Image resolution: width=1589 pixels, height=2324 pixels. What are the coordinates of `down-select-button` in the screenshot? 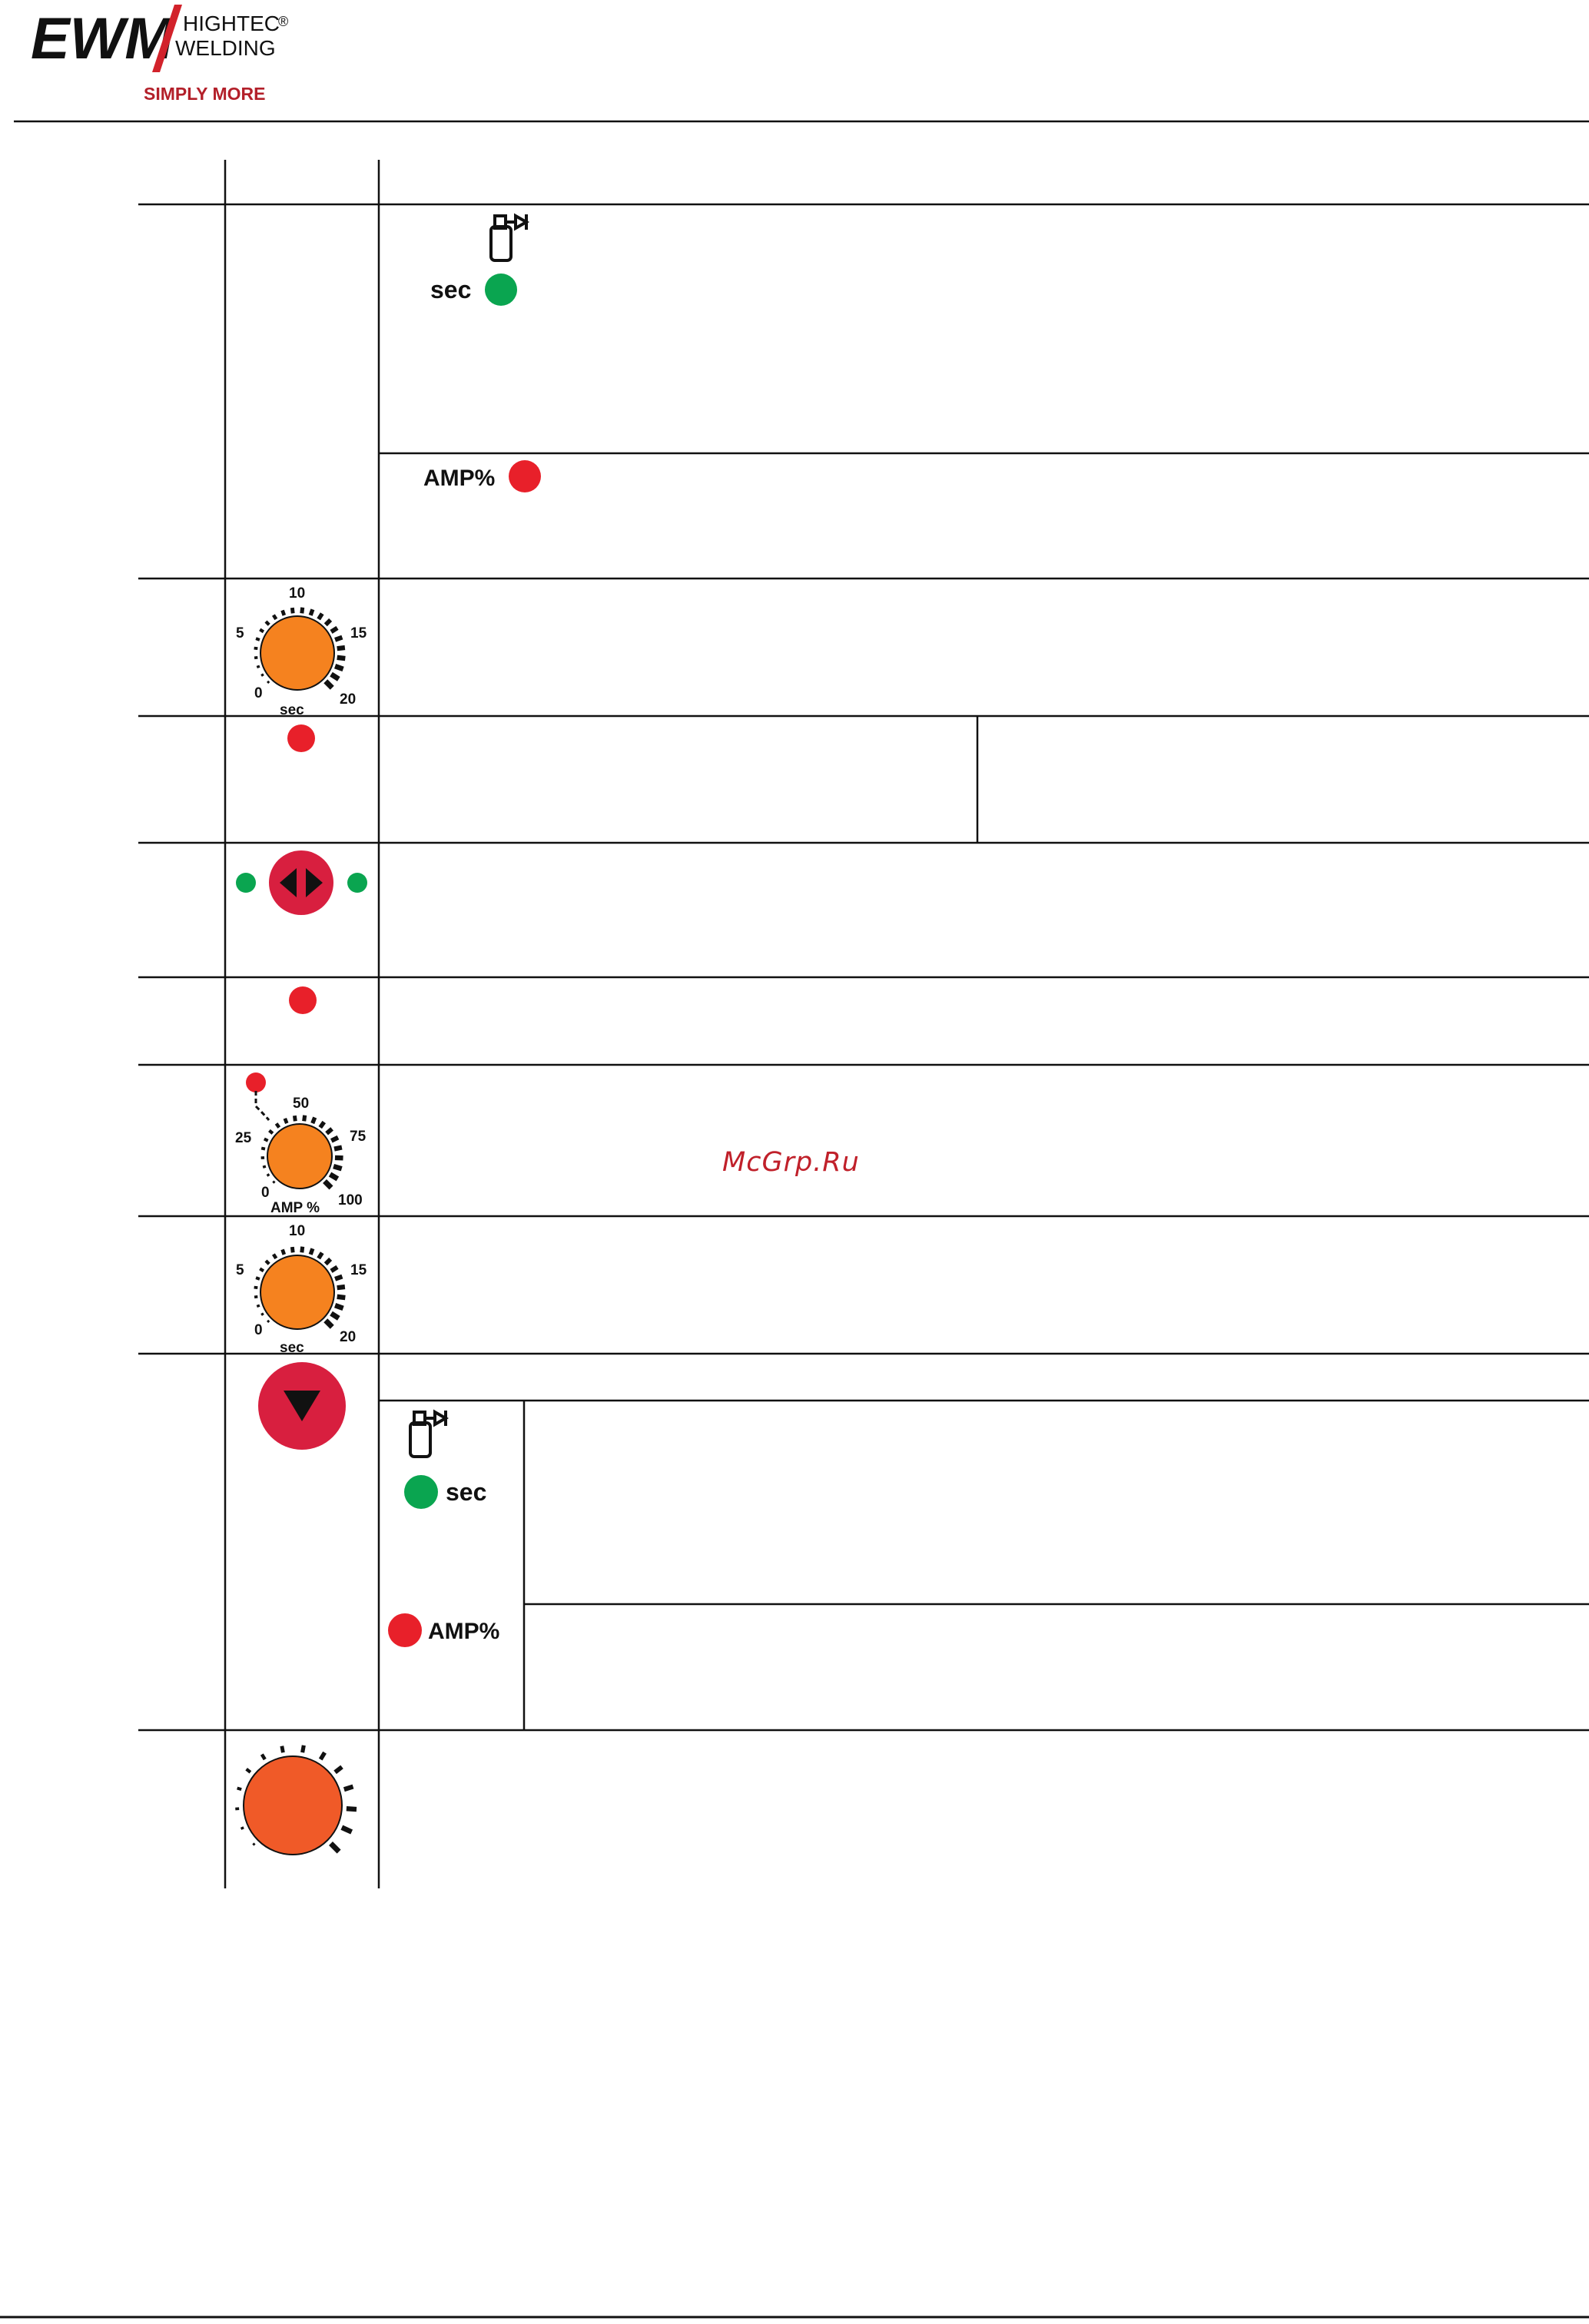 It's located at (302, 1406).